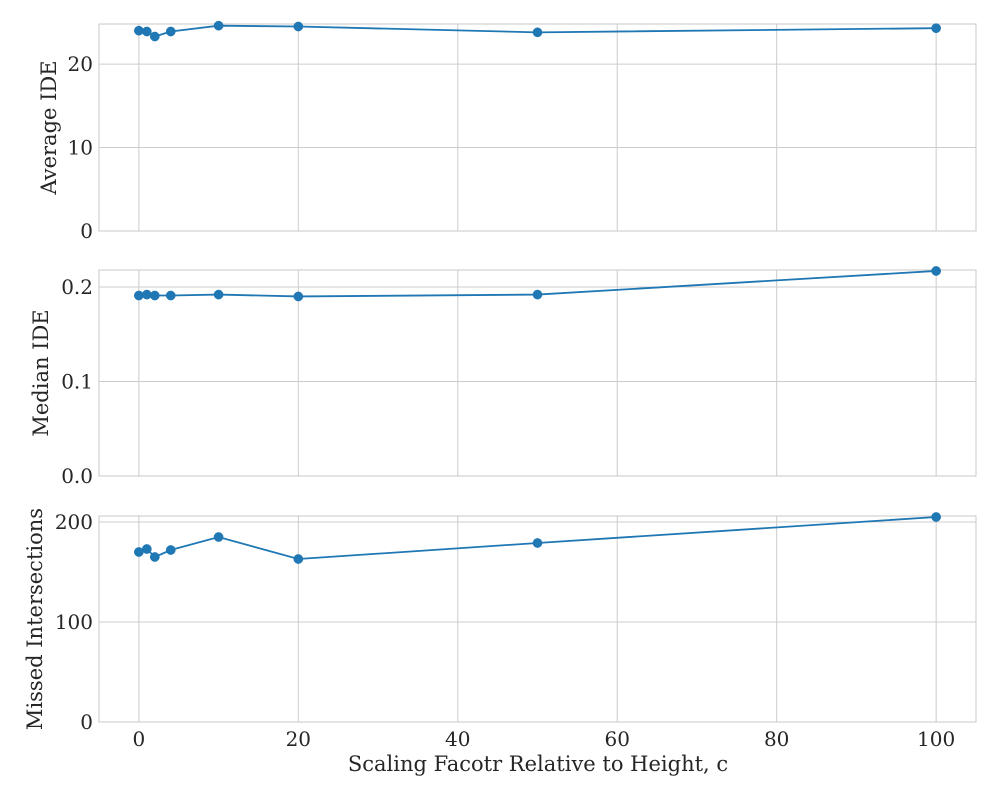 The image size is (1000, 800). I want to click on x-tick-label: 100, so click(936, 739).